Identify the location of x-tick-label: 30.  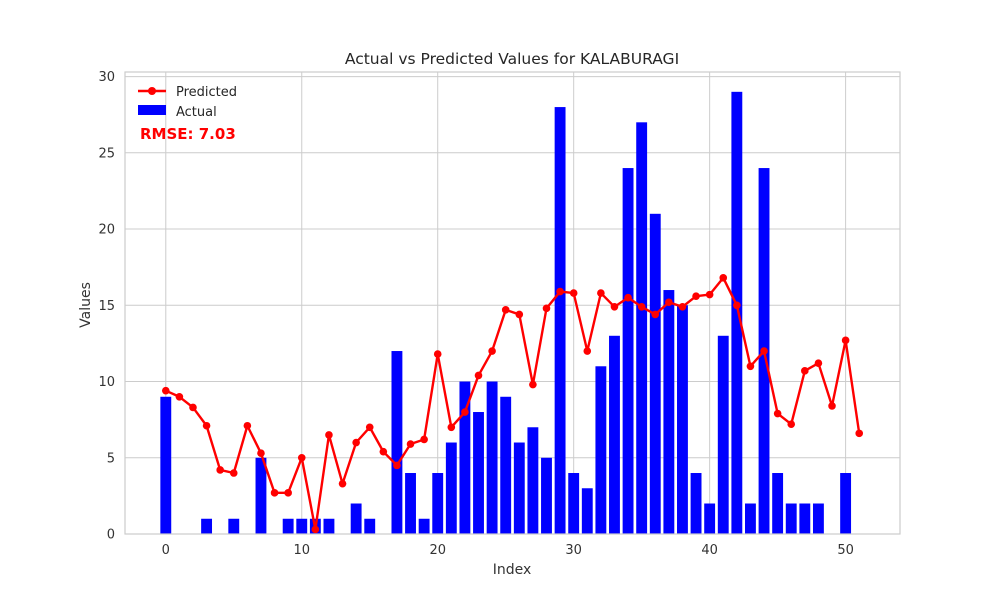
(573, 550).